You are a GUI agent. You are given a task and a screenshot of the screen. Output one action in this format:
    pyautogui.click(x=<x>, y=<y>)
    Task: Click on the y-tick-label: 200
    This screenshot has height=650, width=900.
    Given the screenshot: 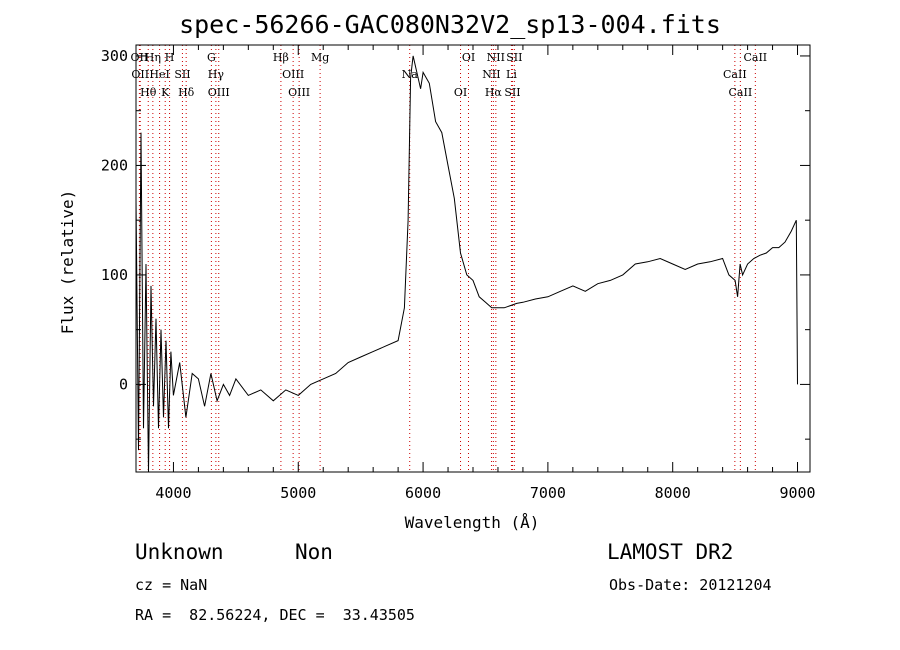 What is the action you would take?
    pyautogui.click(x=114, y=165)
    